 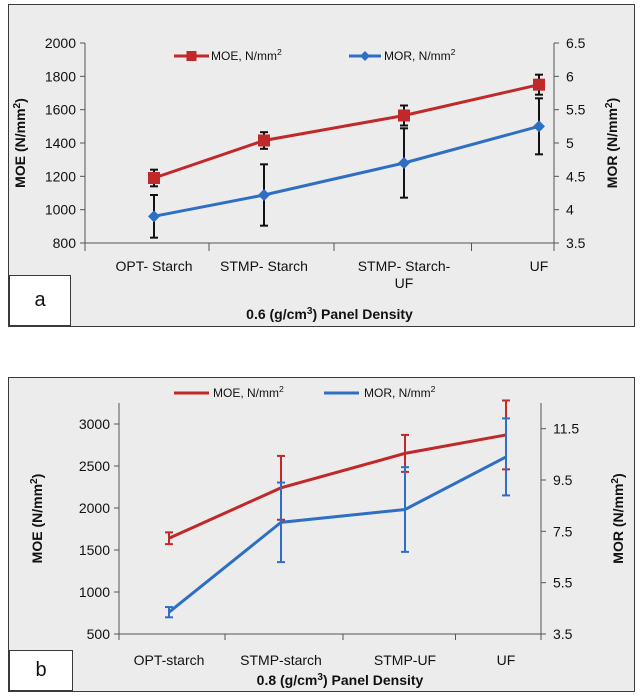 What do you see at coordinates (563, 480) in the screenshot?
I see `y2-tick-label: 9.5` at bounding box center [563, 480].